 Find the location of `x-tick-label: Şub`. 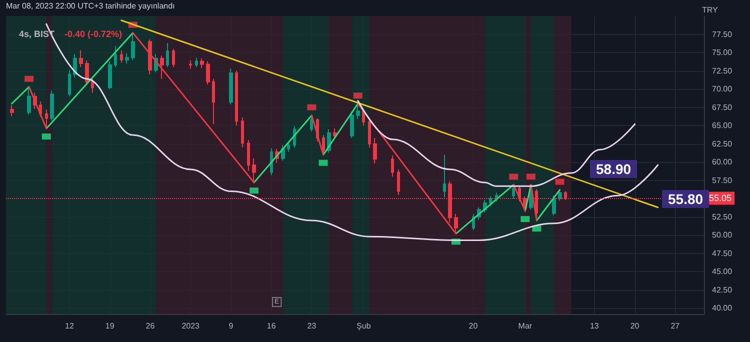

x-tick-label: Şub is located at coordinates (364, 326).